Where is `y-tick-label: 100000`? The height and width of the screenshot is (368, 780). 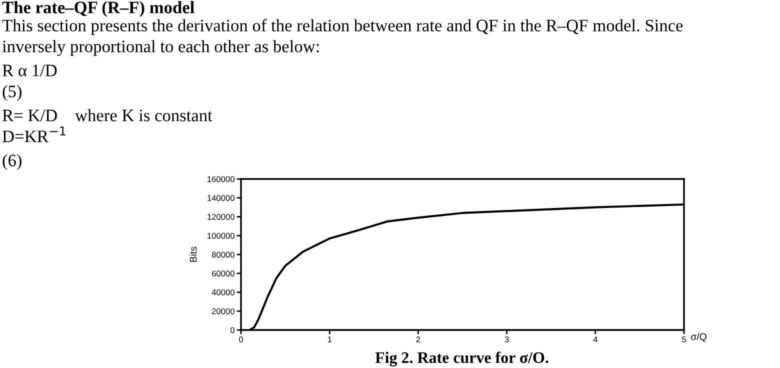
y-tick-label: 100000 is located at coordinates (221, 235).